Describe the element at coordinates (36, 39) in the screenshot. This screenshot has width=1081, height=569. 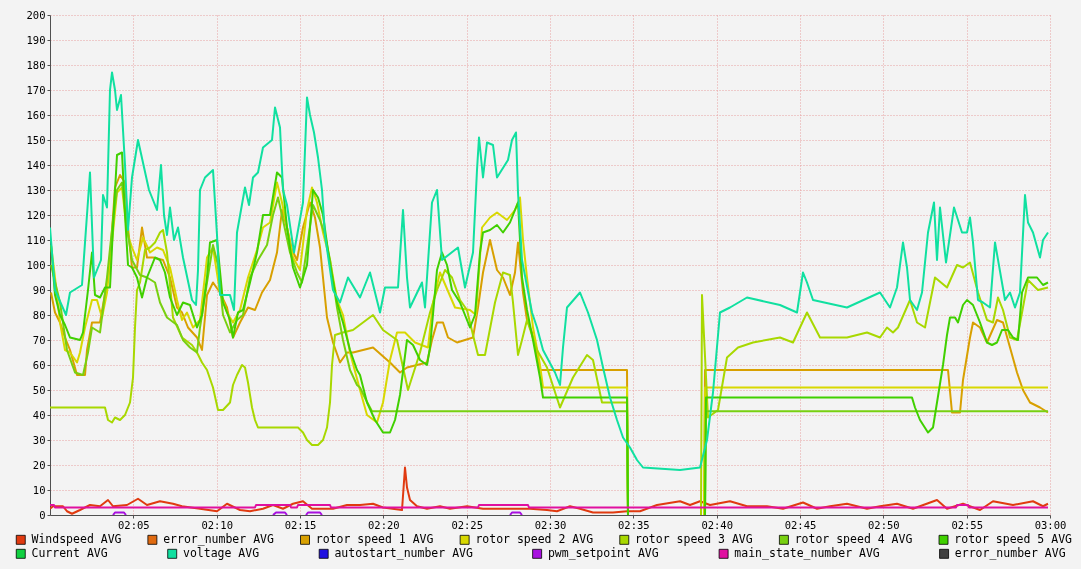
I see `y-tick-label: 190` at that location.